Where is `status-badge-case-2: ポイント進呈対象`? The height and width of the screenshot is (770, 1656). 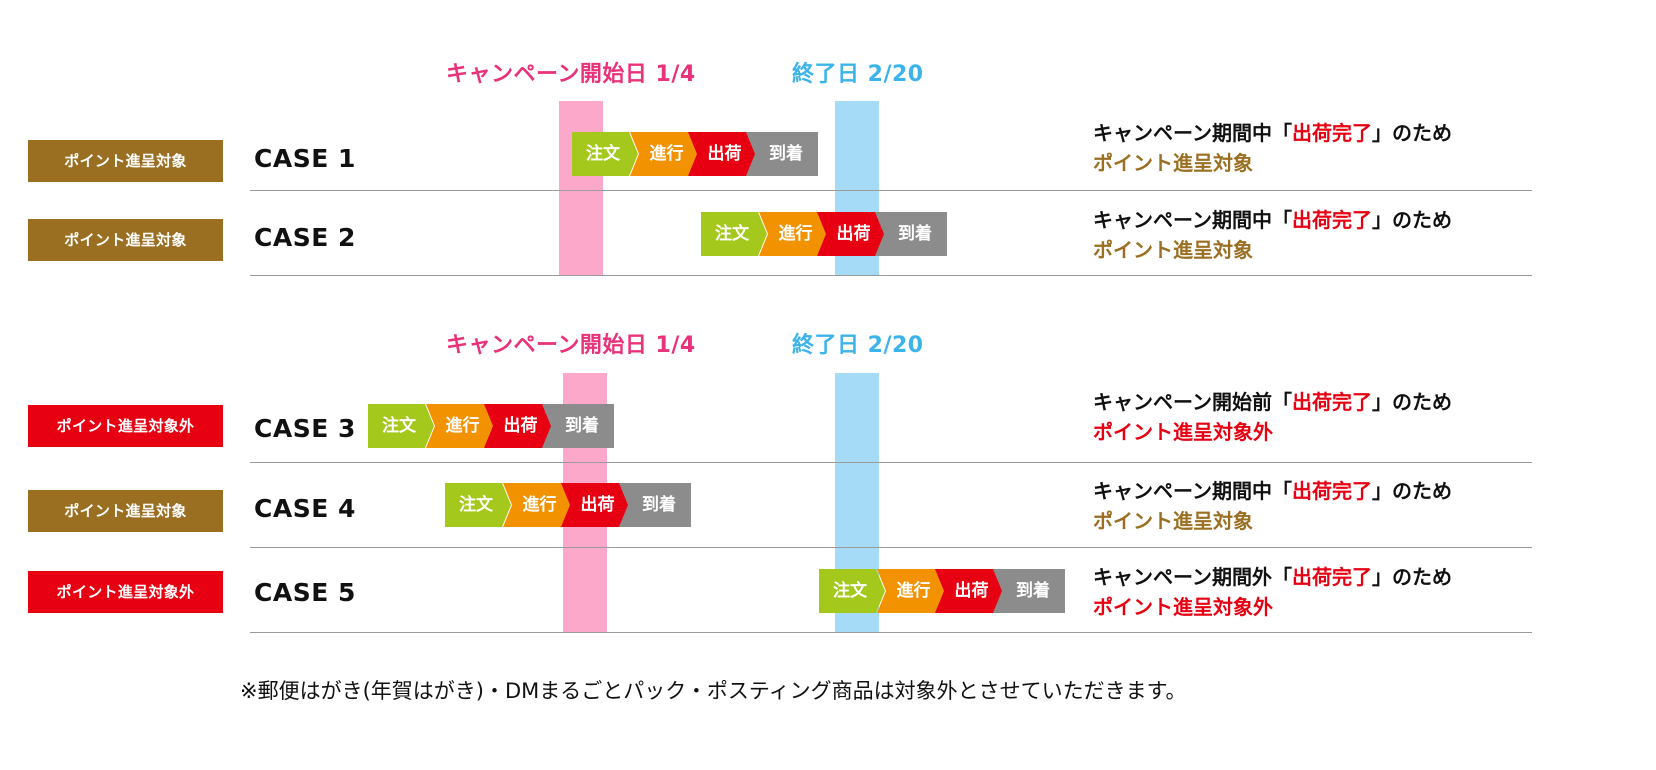
status-badge-case-2: ポイント進呈対象 is located at coordinates (125, 240).